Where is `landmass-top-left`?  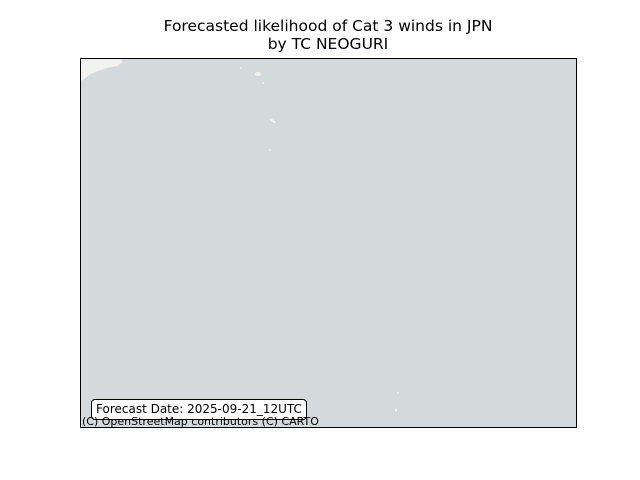
landmass-top-left is located at coordinates (101, 70).